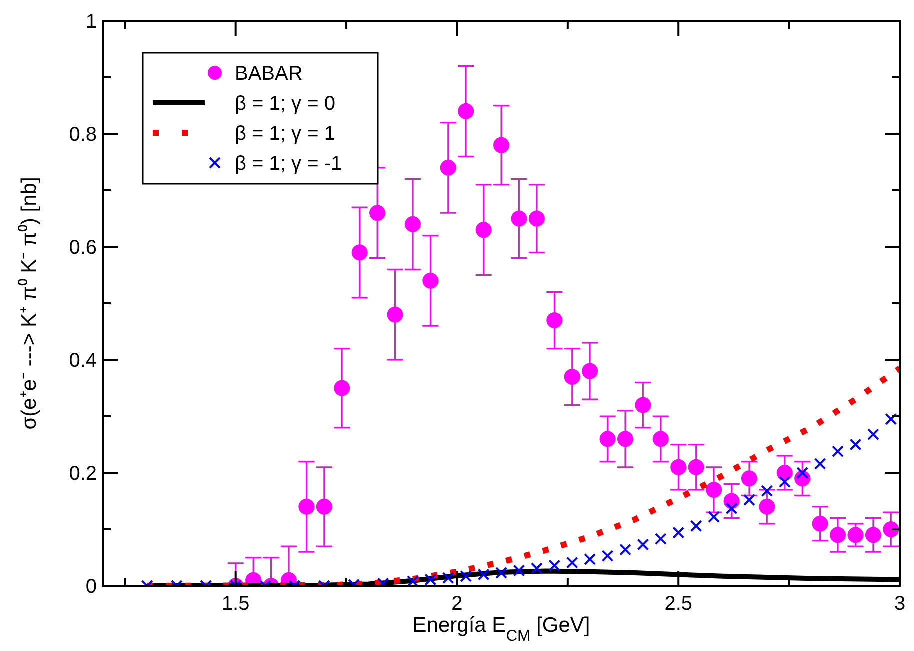 The width and height of the screenshot is (914, 651). I want to click on y-tick-label: 0.4, so click(83, 361).